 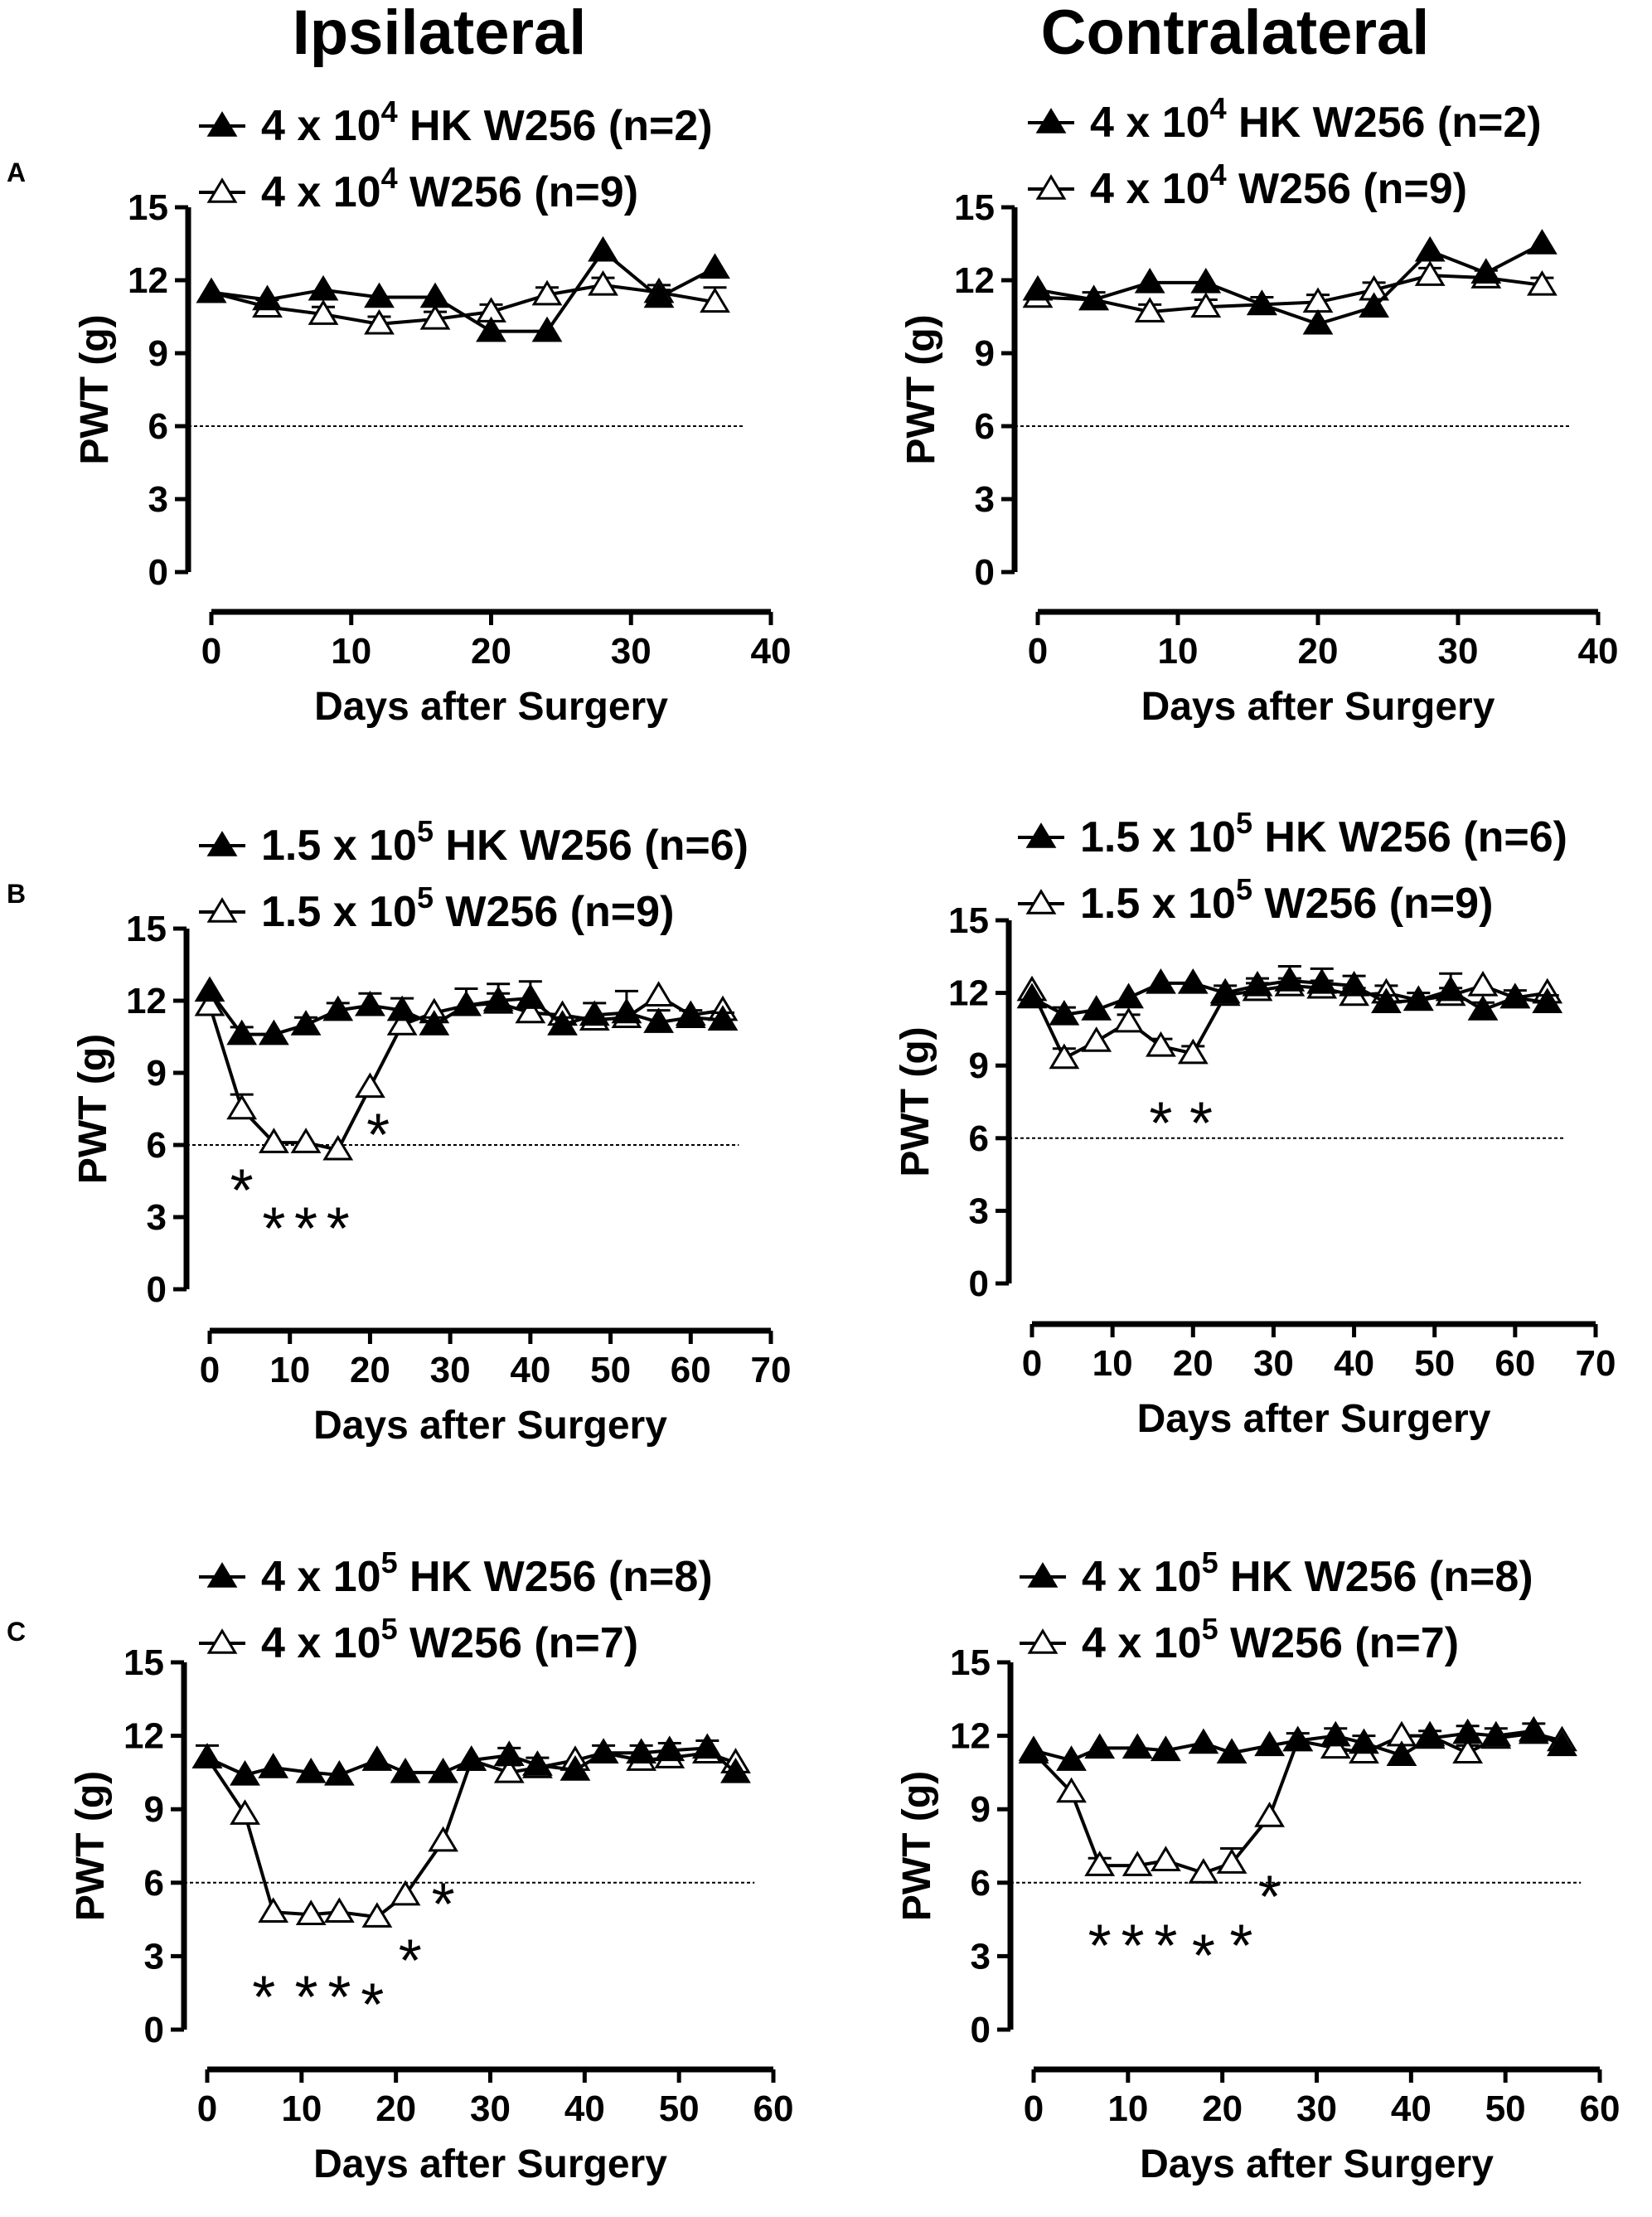 I want to click on legend-label: 1.5 x 105 HK W256 (n=6), so click(x=1323, y=833).